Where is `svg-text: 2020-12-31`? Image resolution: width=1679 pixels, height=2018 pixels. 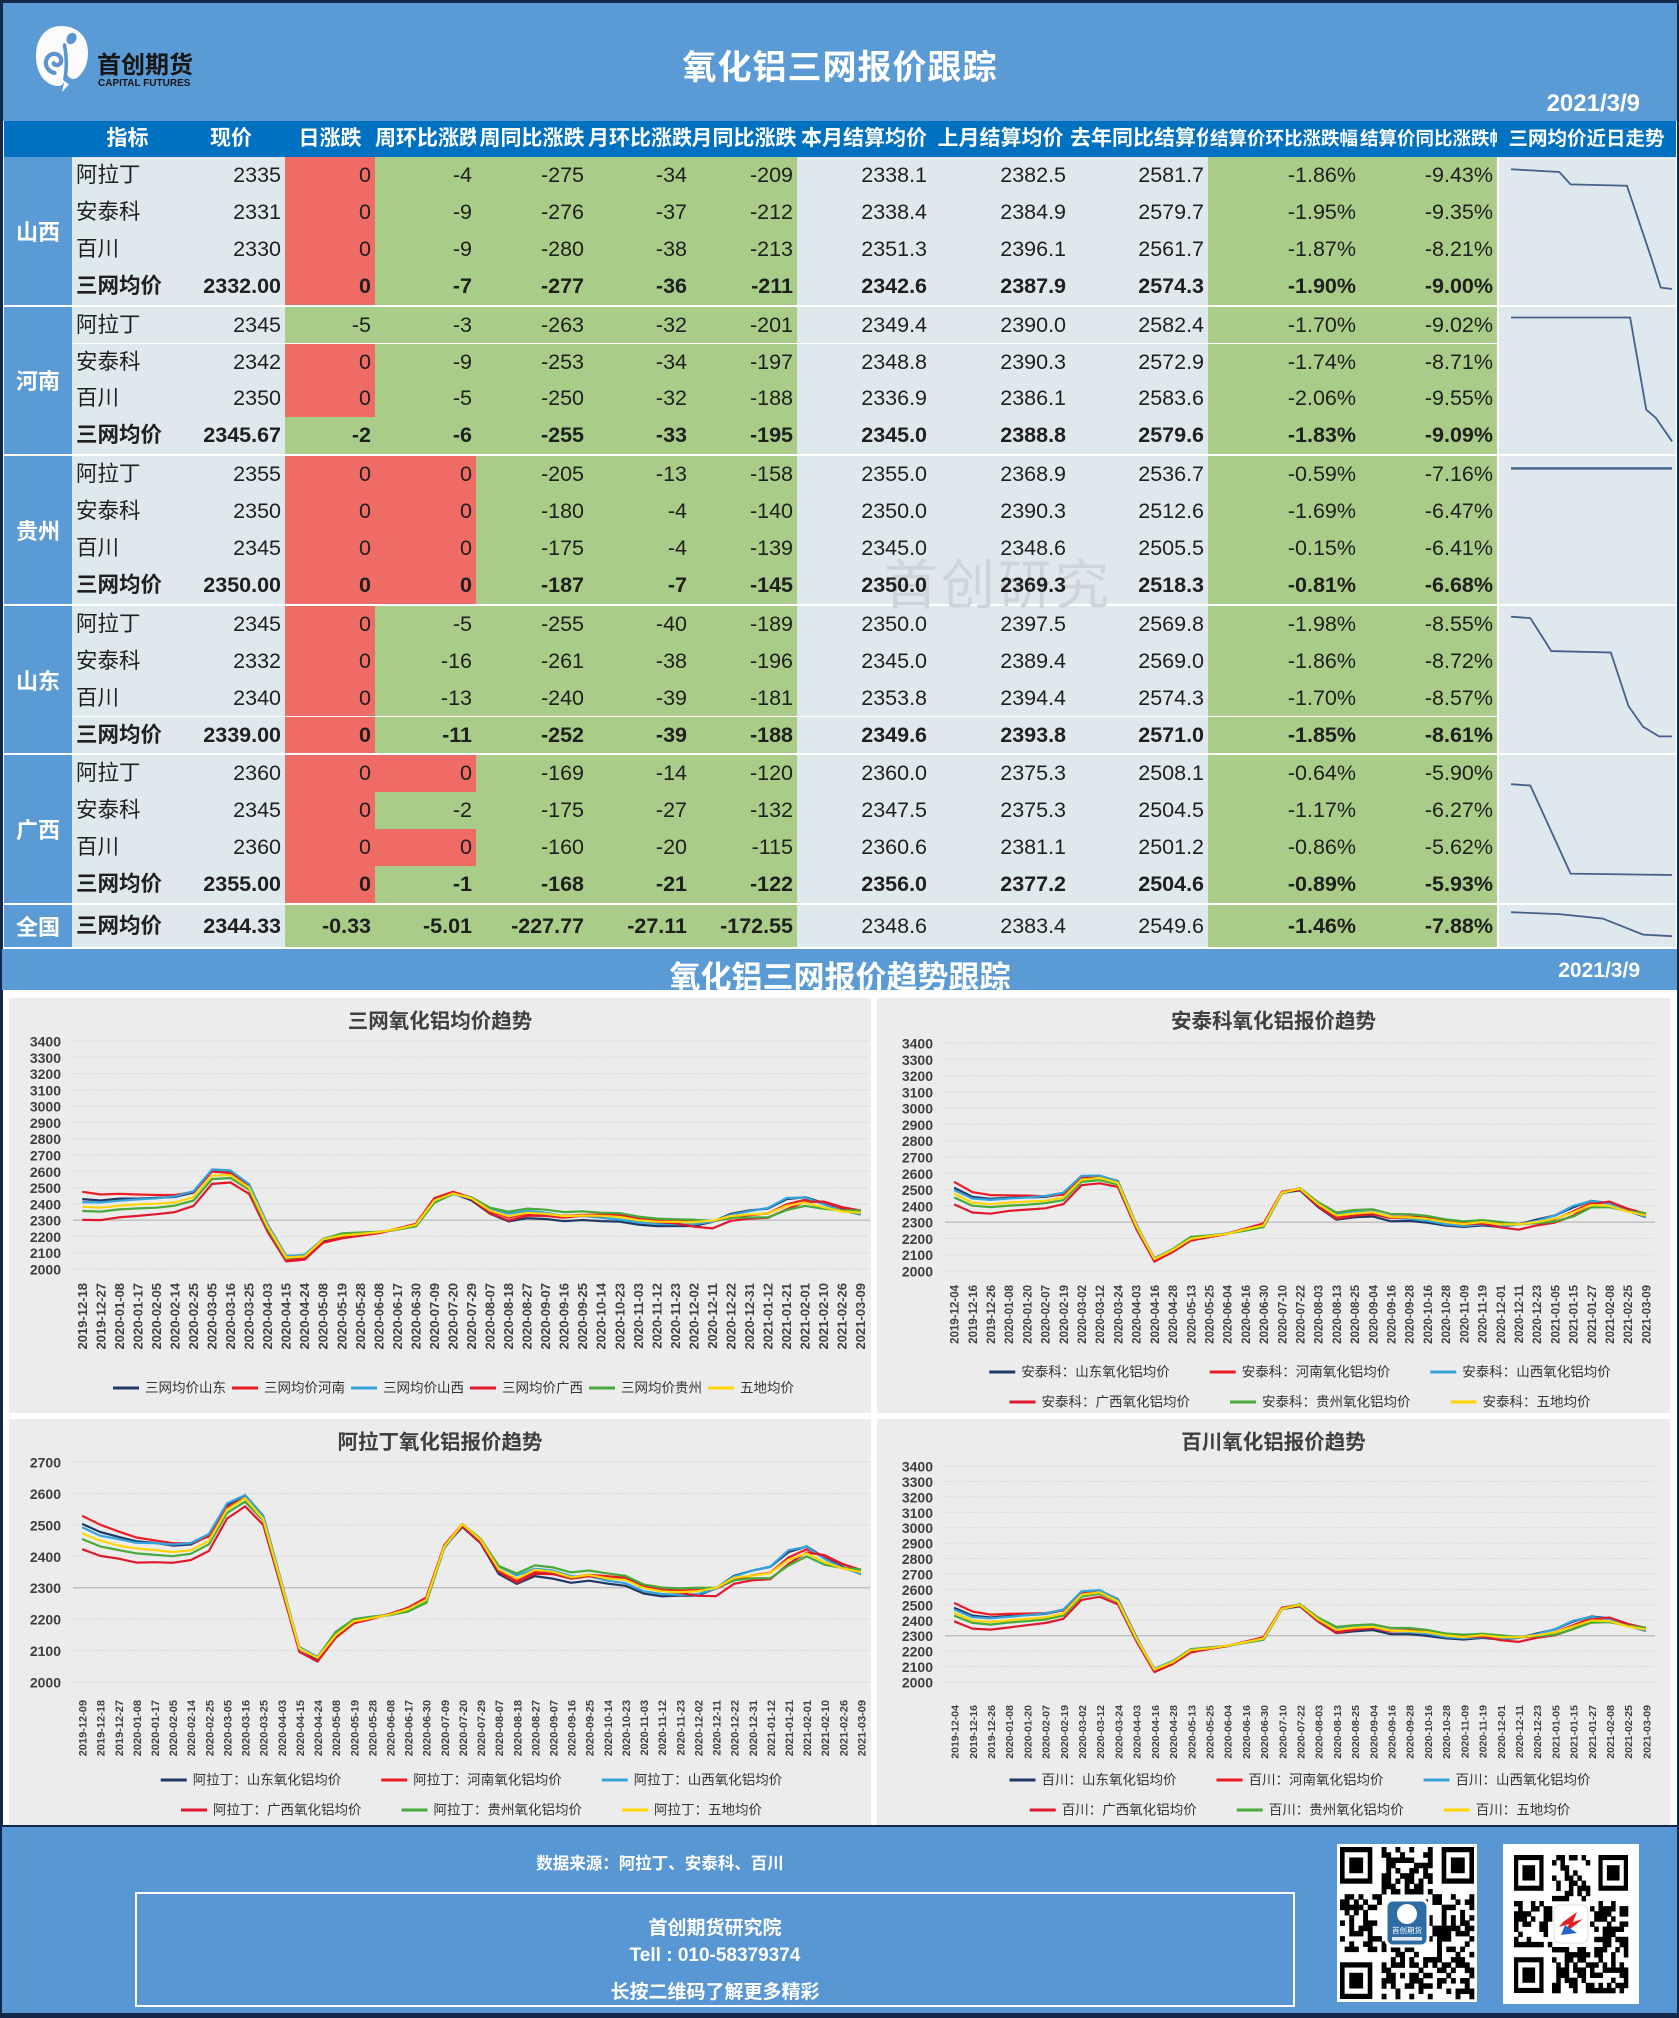
svg-text: 2020-12-31 is located at coordinates (749, 1316).